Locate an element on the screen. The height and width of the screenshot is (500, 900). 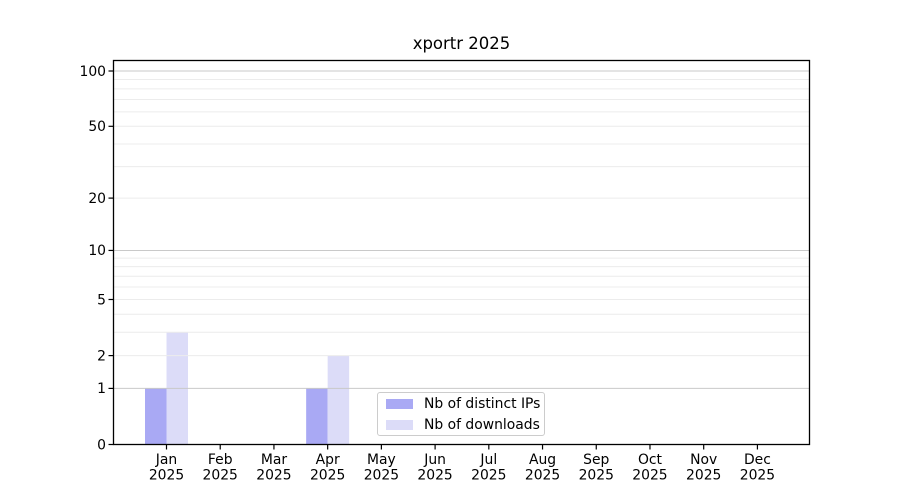
legend-swatch-downloads is located at coordinates (399, 424).